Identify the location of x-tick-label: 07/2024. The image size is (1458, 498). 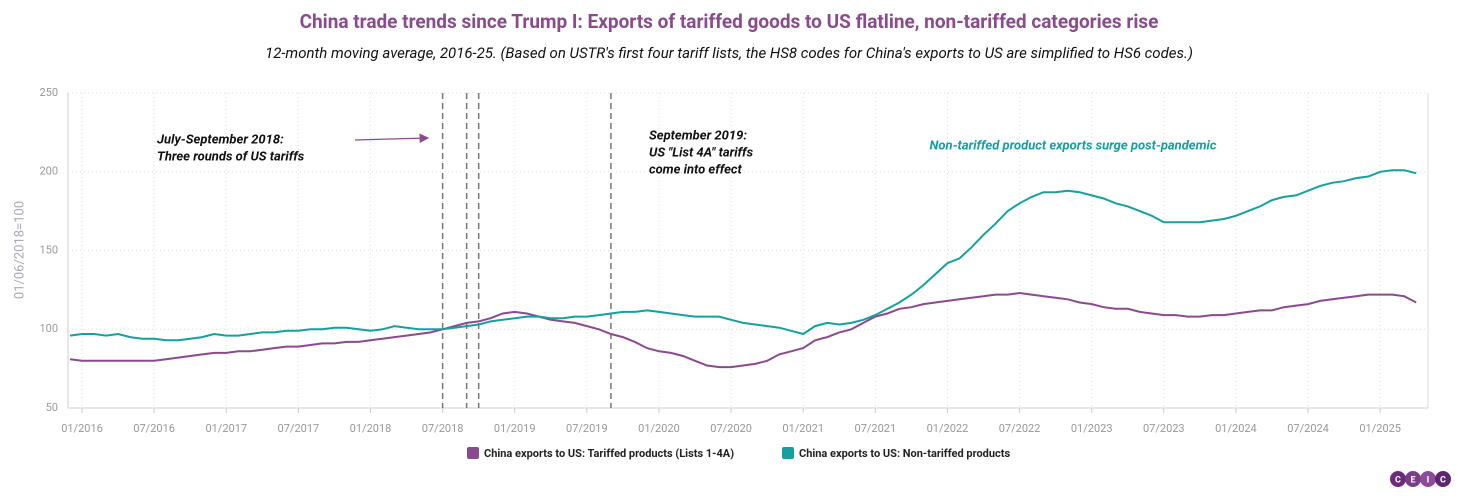
(1308, 428).